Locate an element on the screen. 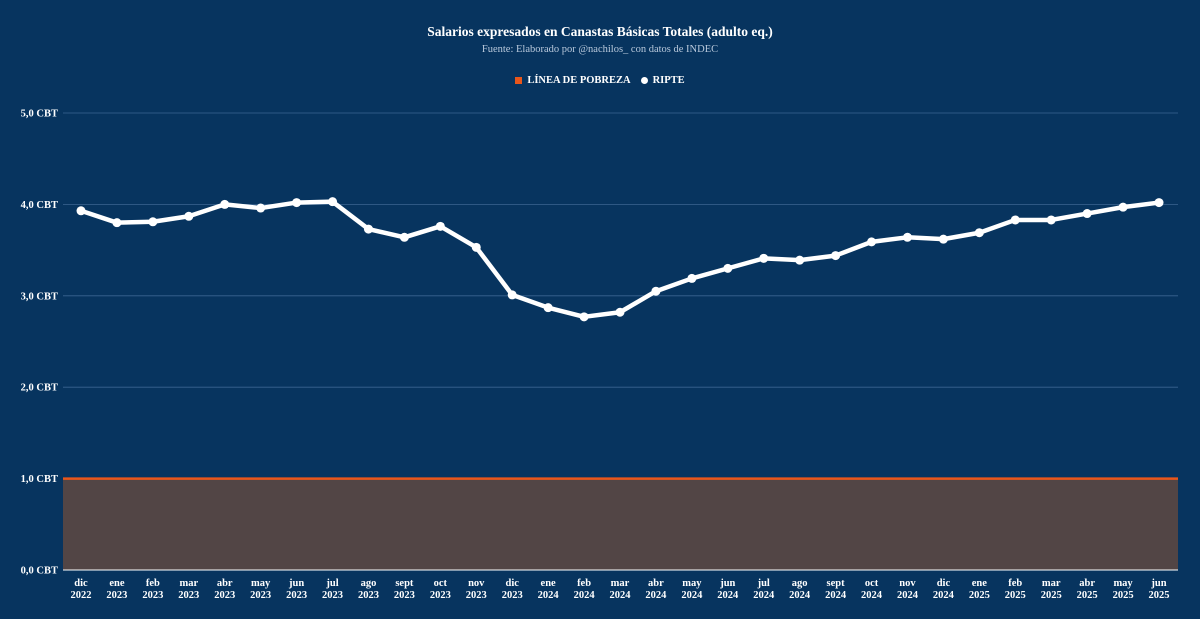 Image resolution: width=1200 pixels, height=619 pixels. legend-label-pobreza: LÍNEA DE POBREZA is located at coordinates (579, 80).